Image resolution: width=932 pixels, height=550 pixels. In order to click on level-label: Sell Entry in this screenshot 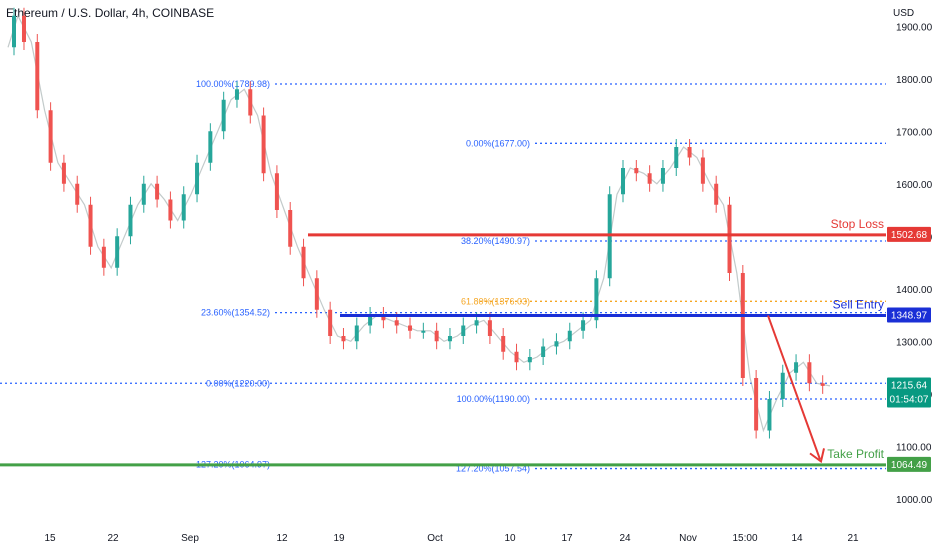, I will do `click(858, 305)`.